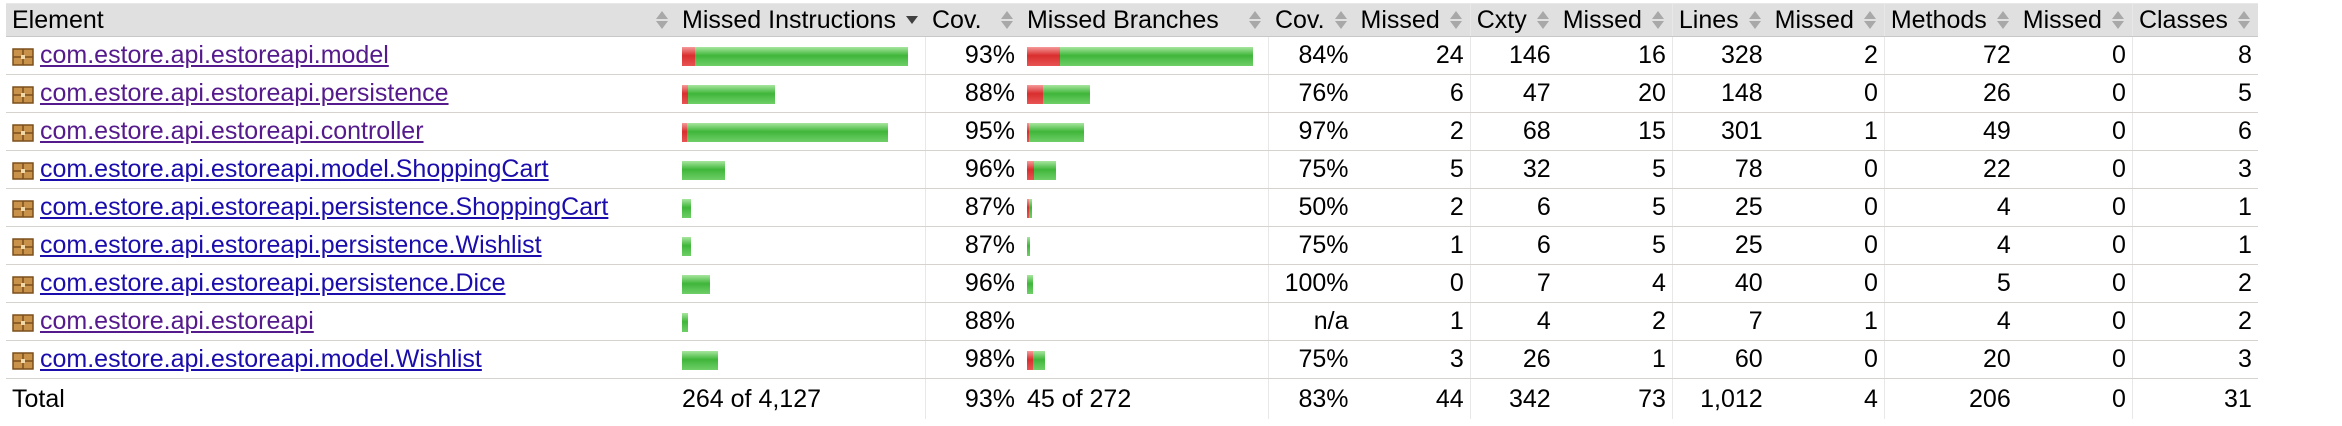 The height and width of the screenshot is (426, 2342). I want to click on branches-coverage: 76%, so click(1312, 94).